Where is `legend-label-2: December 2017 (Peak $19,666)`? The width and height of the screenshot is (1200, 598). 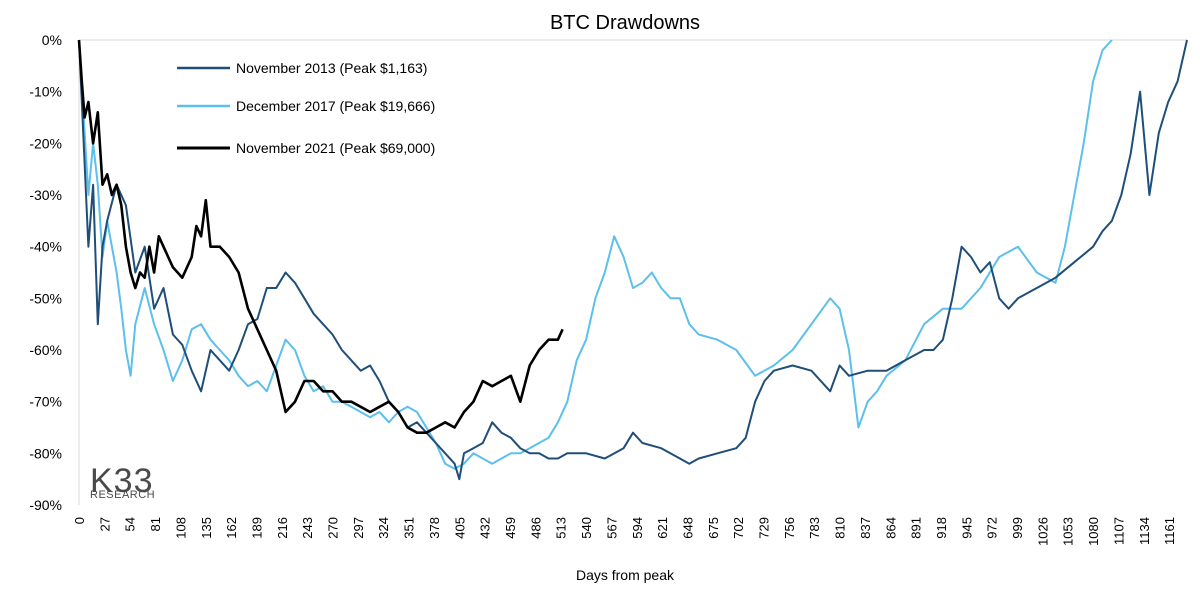 legend-label-2: December 2017 (Peak $19,666) is located at coordinates (335, 106).